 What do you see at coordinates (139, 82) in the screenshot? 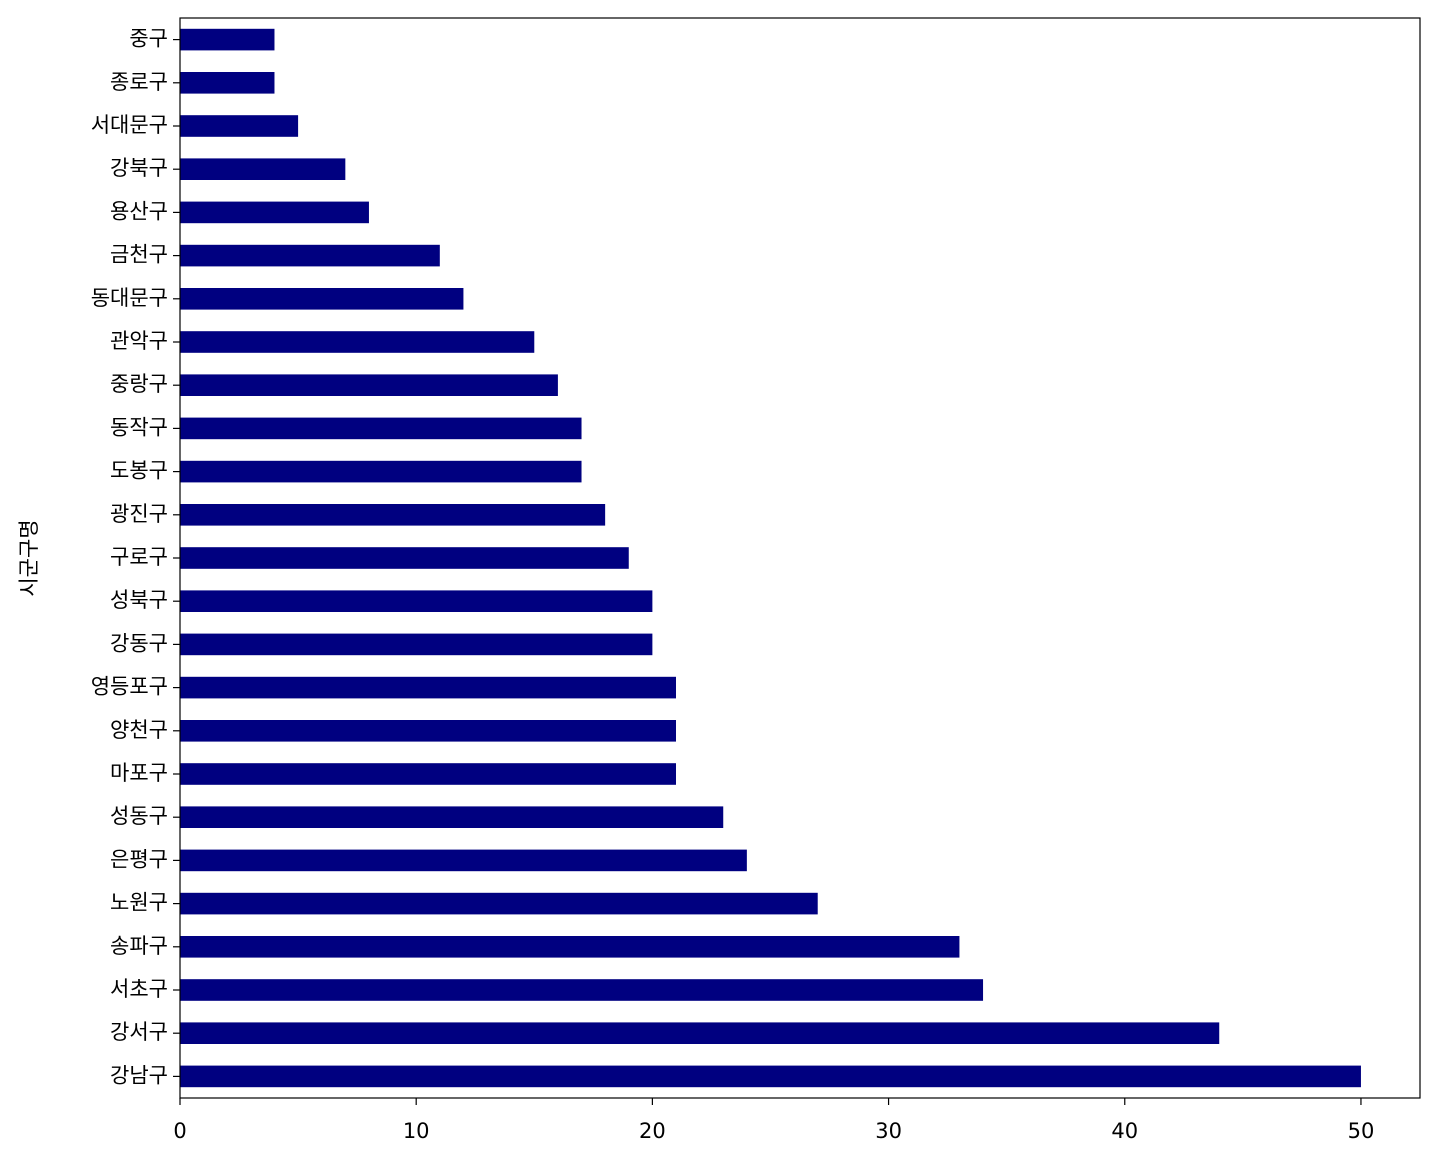
I see `y-tick-label: 종로구` at bounding box center [139, 82].